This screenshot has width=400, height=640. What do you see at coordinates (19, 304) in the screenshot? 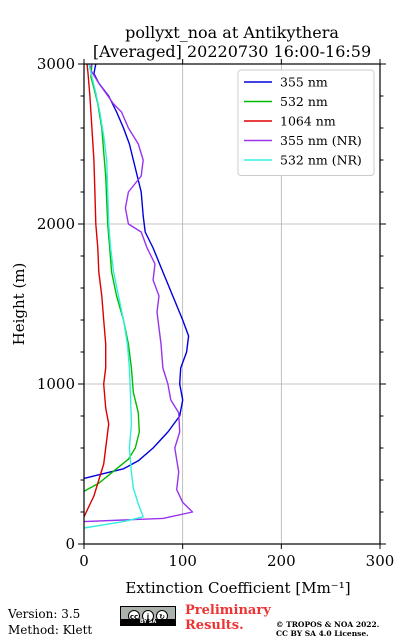
I see `y-axis-label: Height (m)` at bounding box center [19, 304].